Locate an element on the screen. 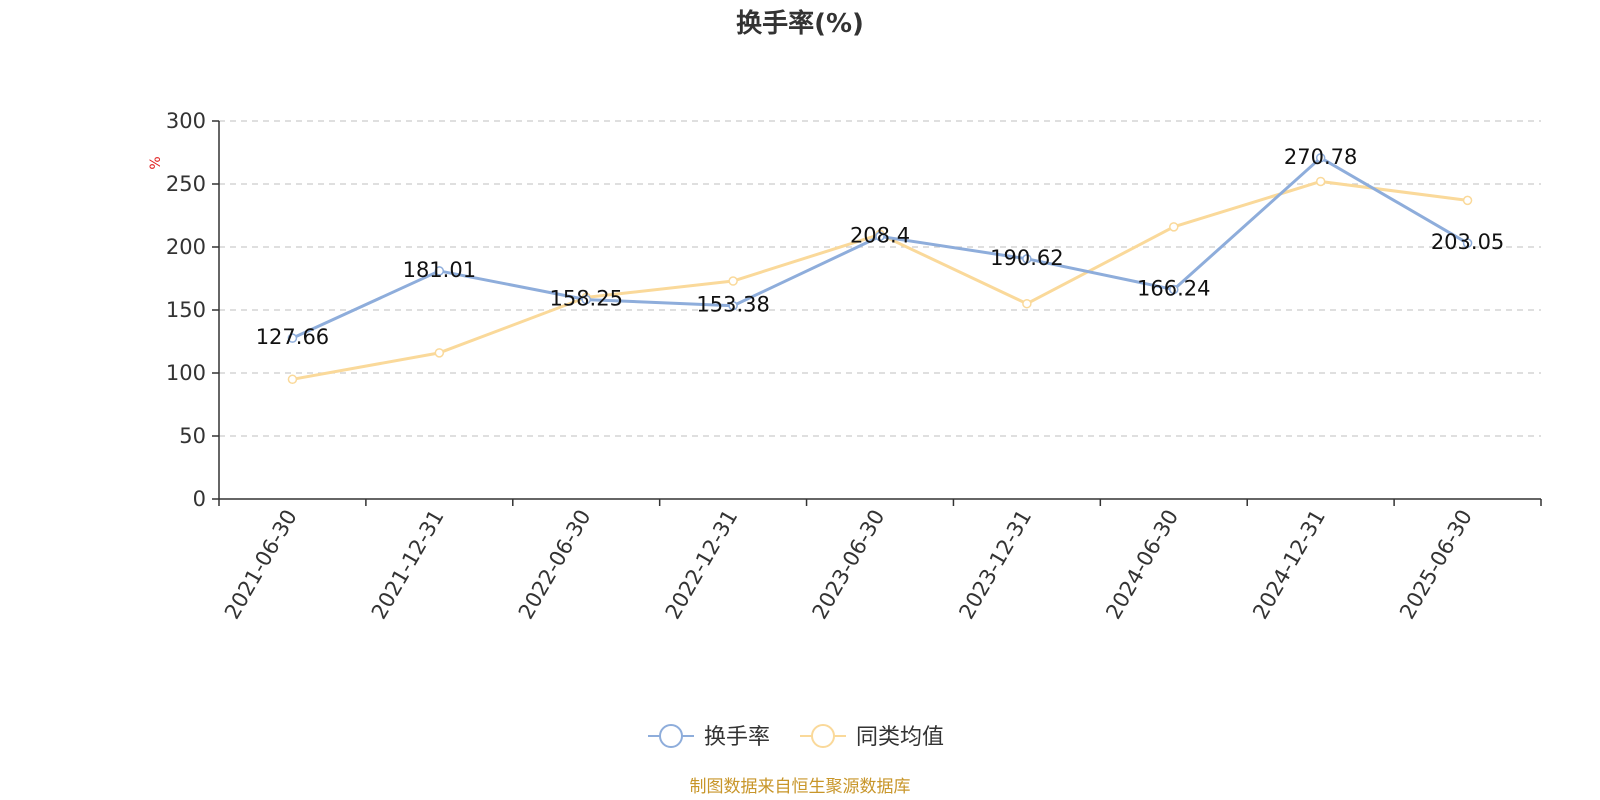  y-tick-label-50: 50 is located at coordinates (192, 436).